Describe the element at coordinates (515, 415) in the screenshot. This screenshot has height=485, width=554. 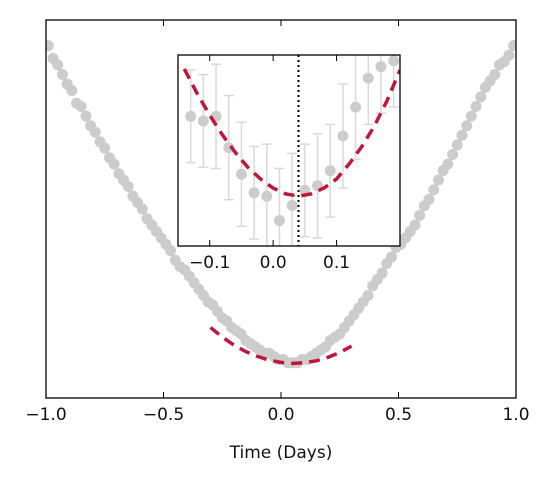
I see `main-x-tick-label: 1.0` at that location.